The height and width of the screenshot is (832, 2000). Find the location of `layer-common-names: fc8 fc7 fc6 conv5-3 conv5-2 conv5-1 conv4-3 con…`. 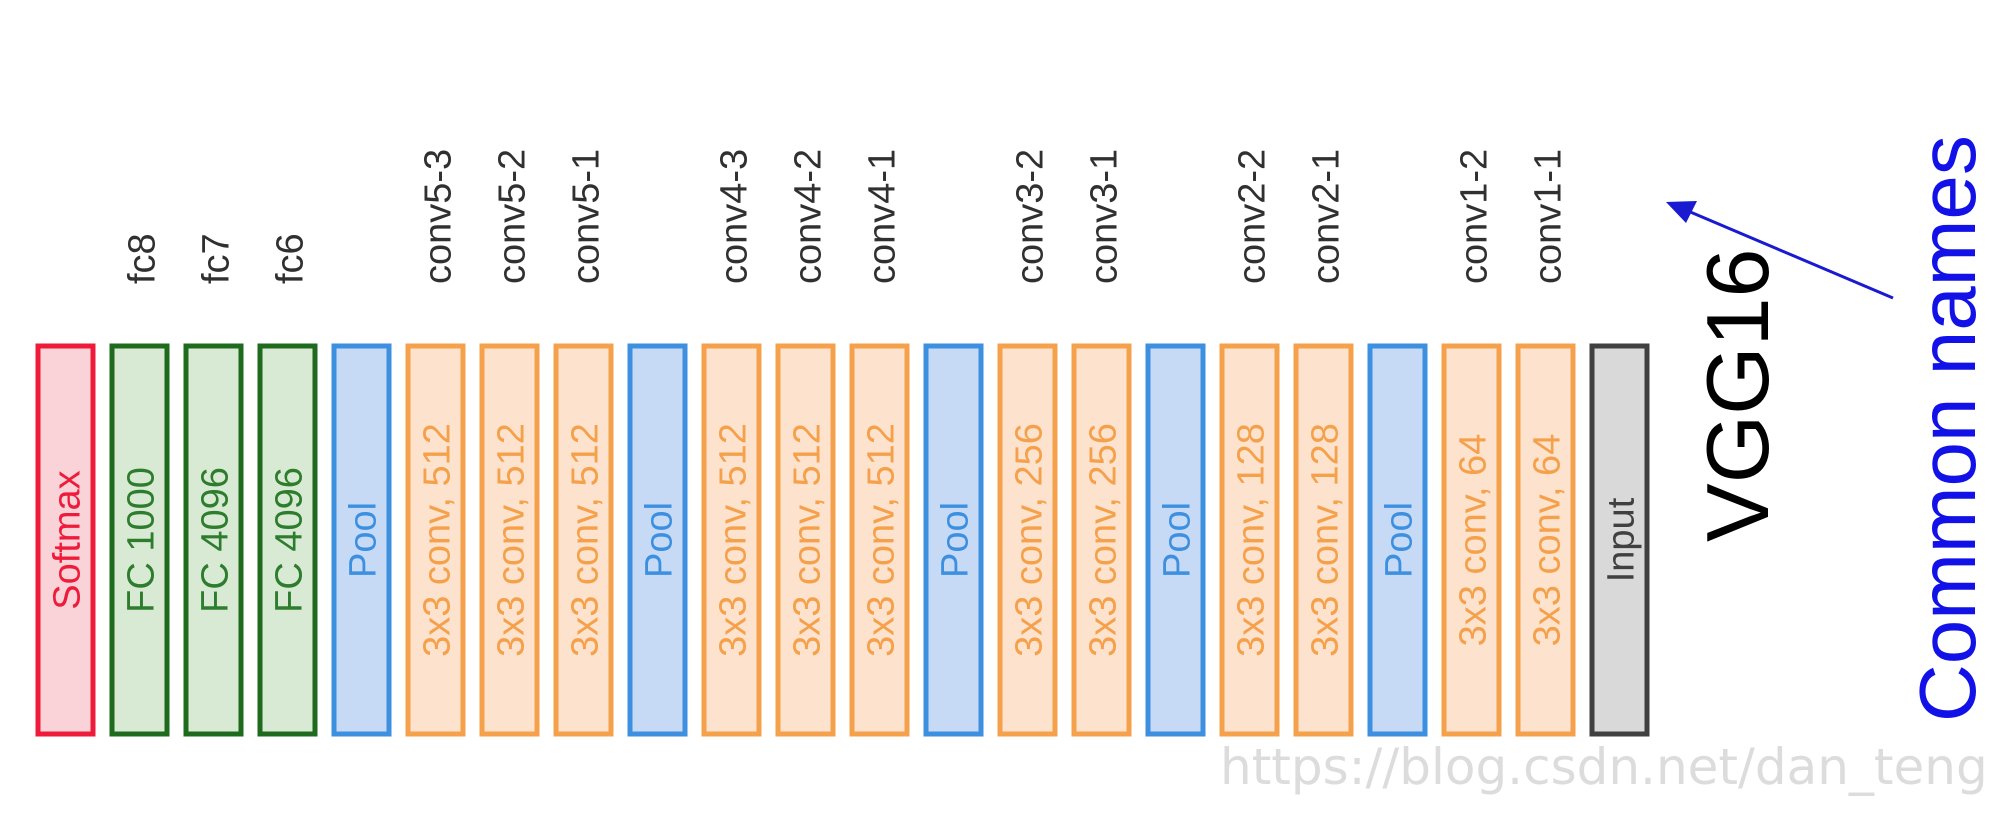

layer-common-names: fc8 fc7 fc6 conv5-3 conv5-2 conv5-1 conv4-3 con… is located at coordinates (846, 216).